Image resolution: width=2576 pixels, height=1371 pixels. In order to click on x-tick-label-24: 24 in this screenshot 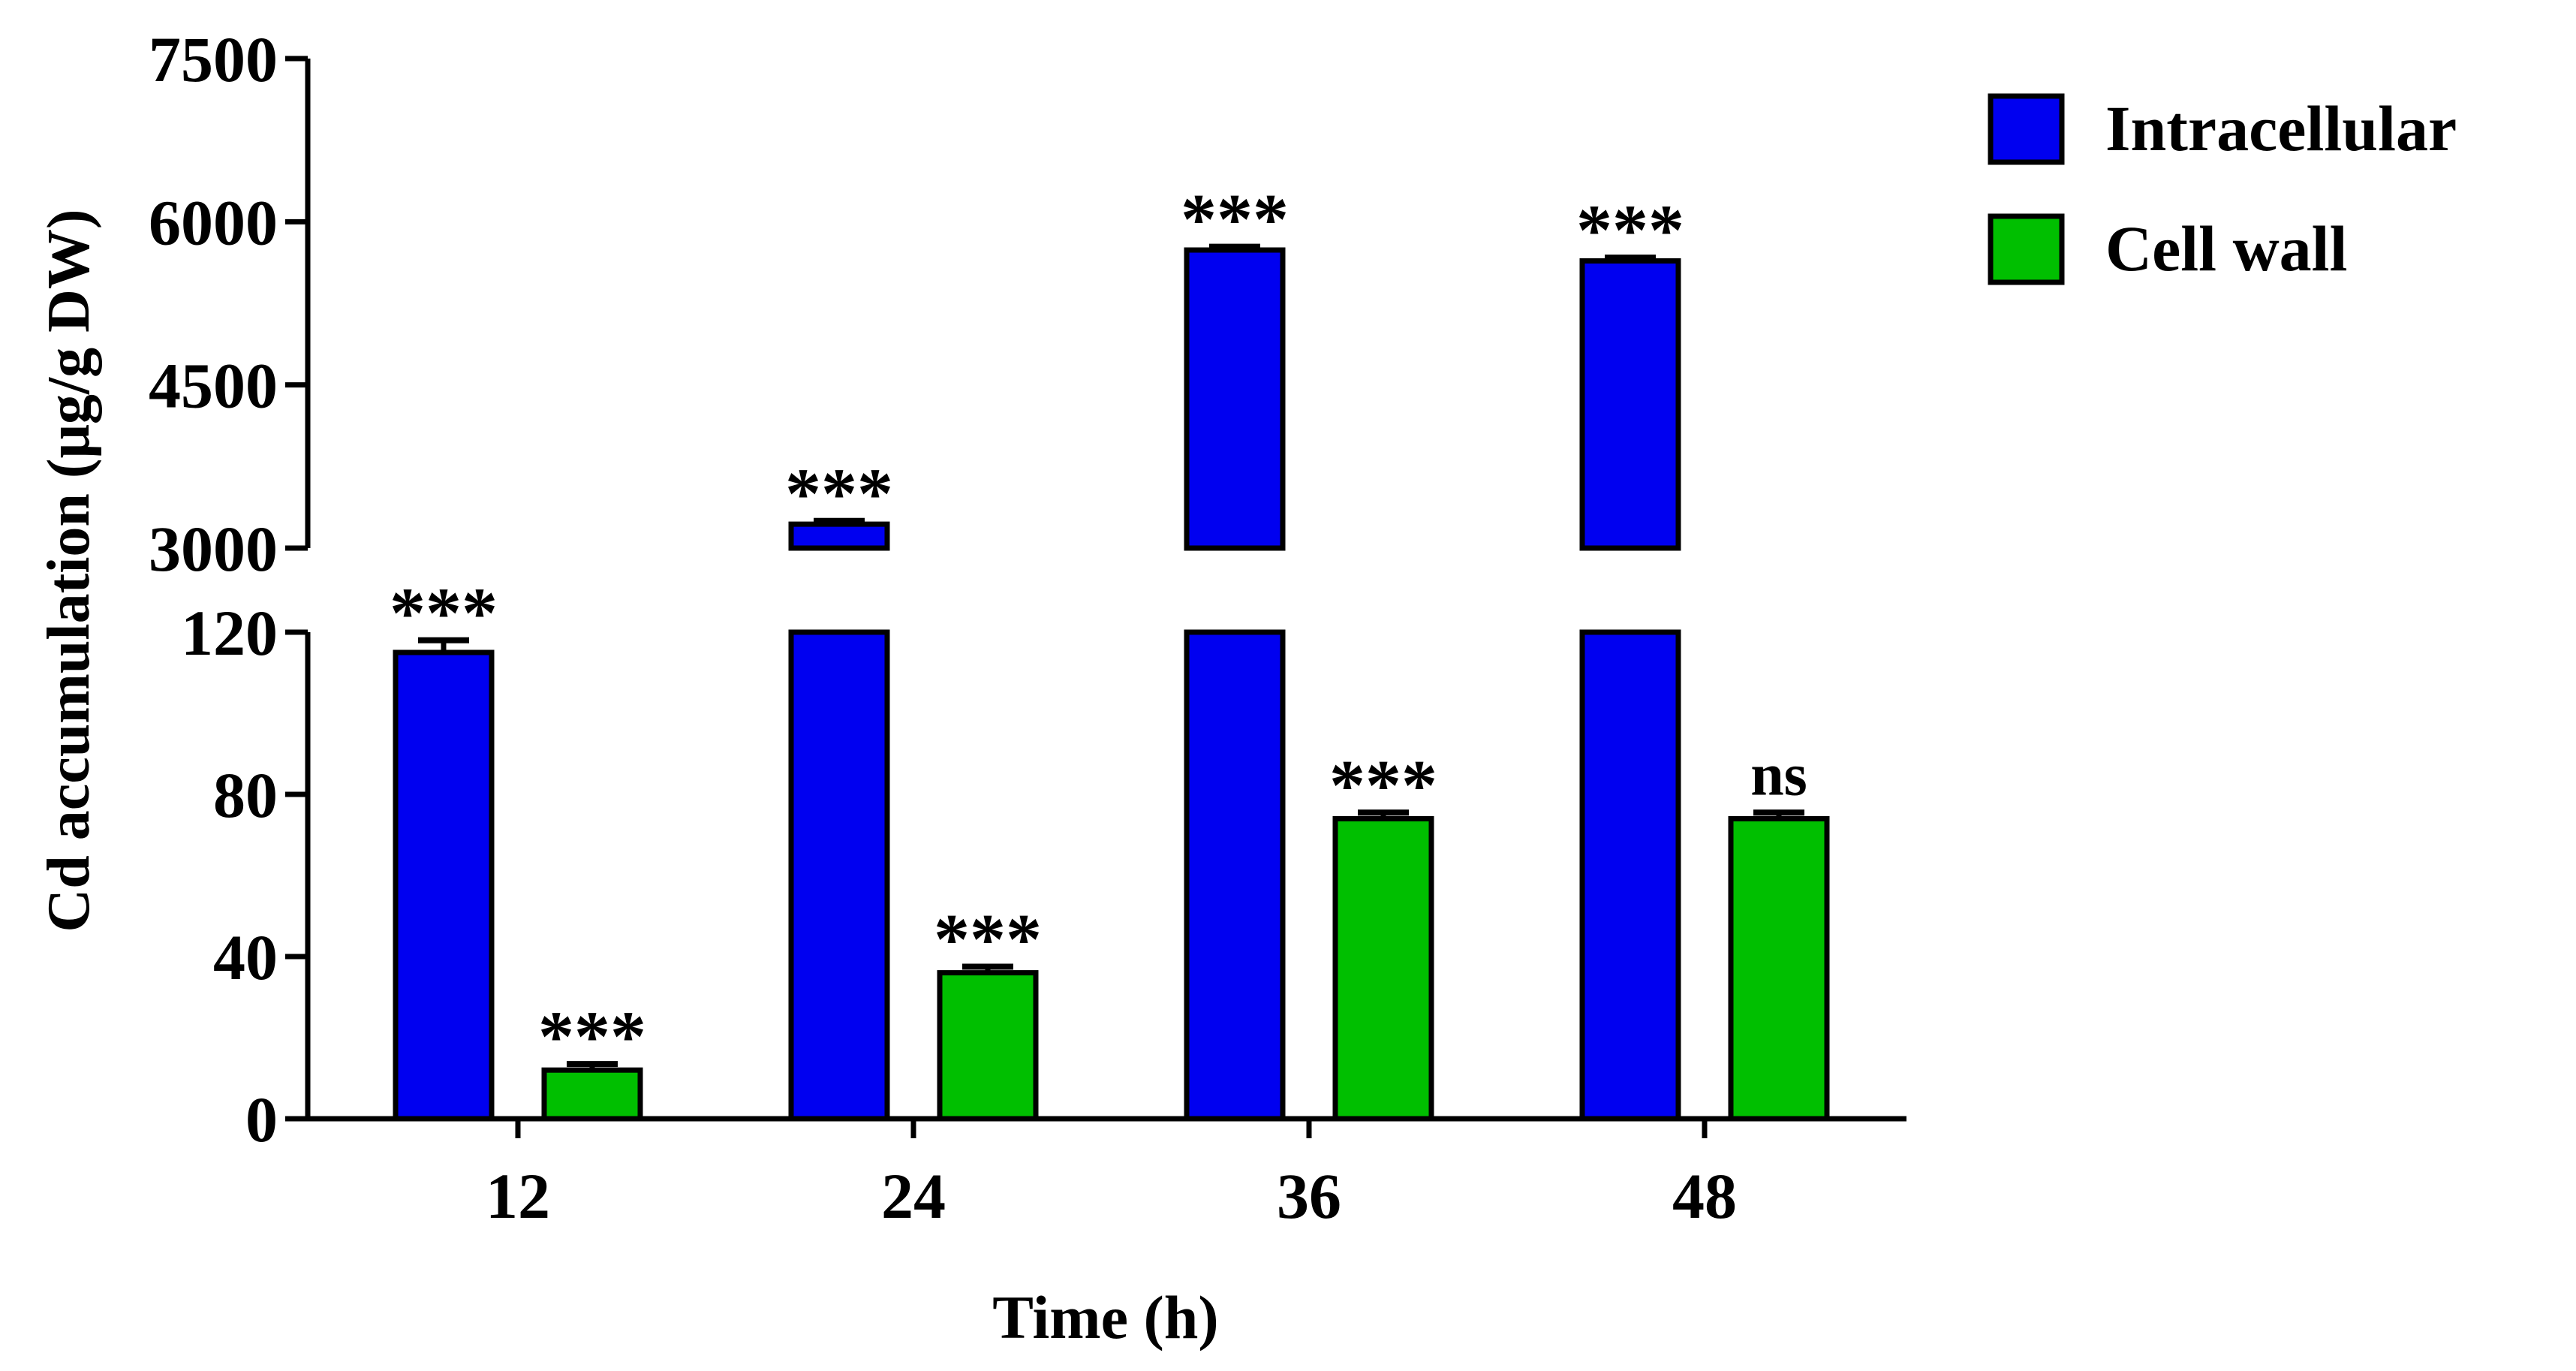, I will do `click(913, 1196)`.